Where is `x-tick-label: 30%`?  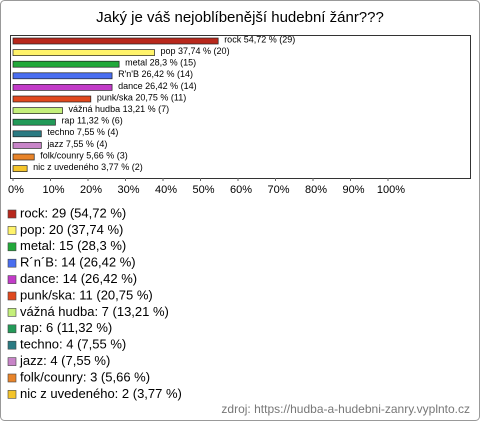
x-tick-label: 30% is located at coordinates (128, 190).